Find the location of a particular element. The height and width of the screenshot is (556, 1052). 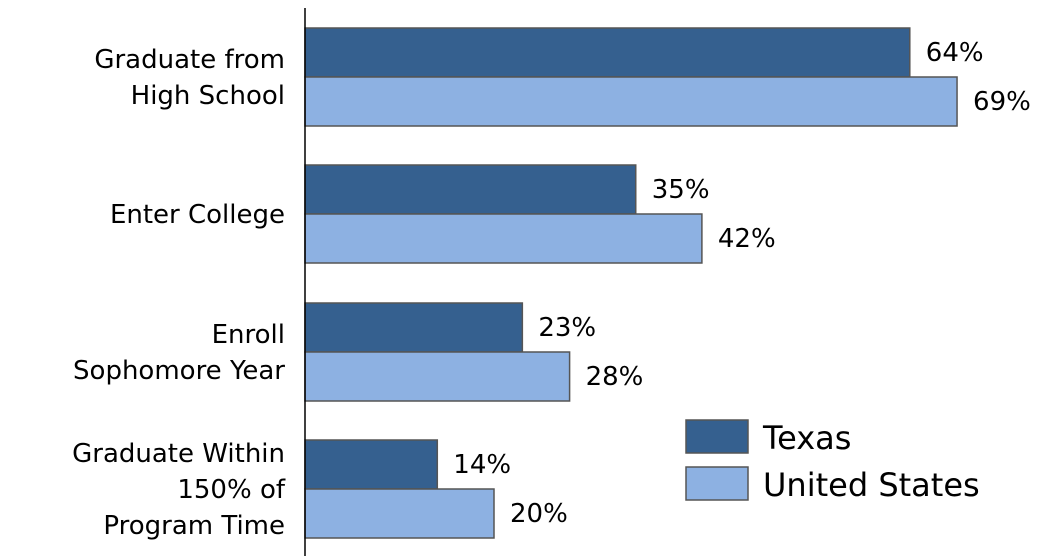

data-label-texas-0: 64% is located at coordinates (955, 53).